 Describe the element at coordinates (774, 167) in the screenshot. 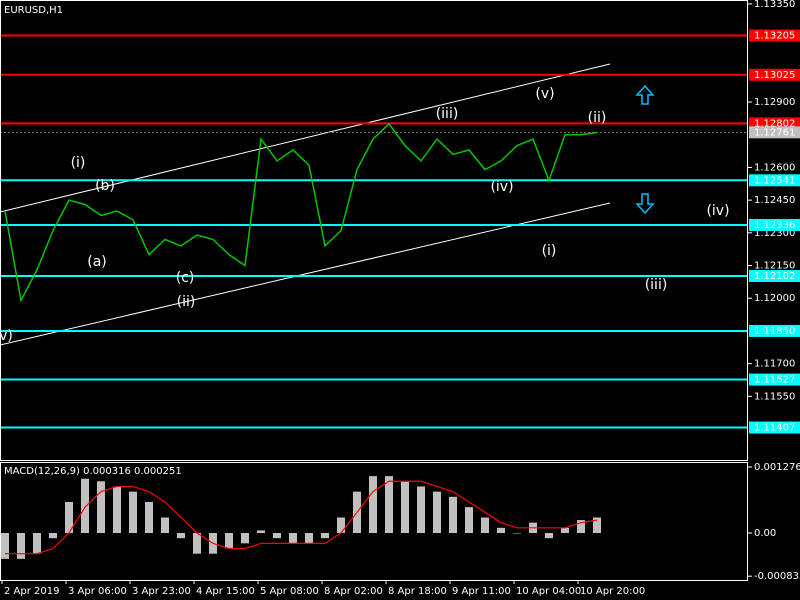

I see `y-tick-label: 1.12600` at that location.